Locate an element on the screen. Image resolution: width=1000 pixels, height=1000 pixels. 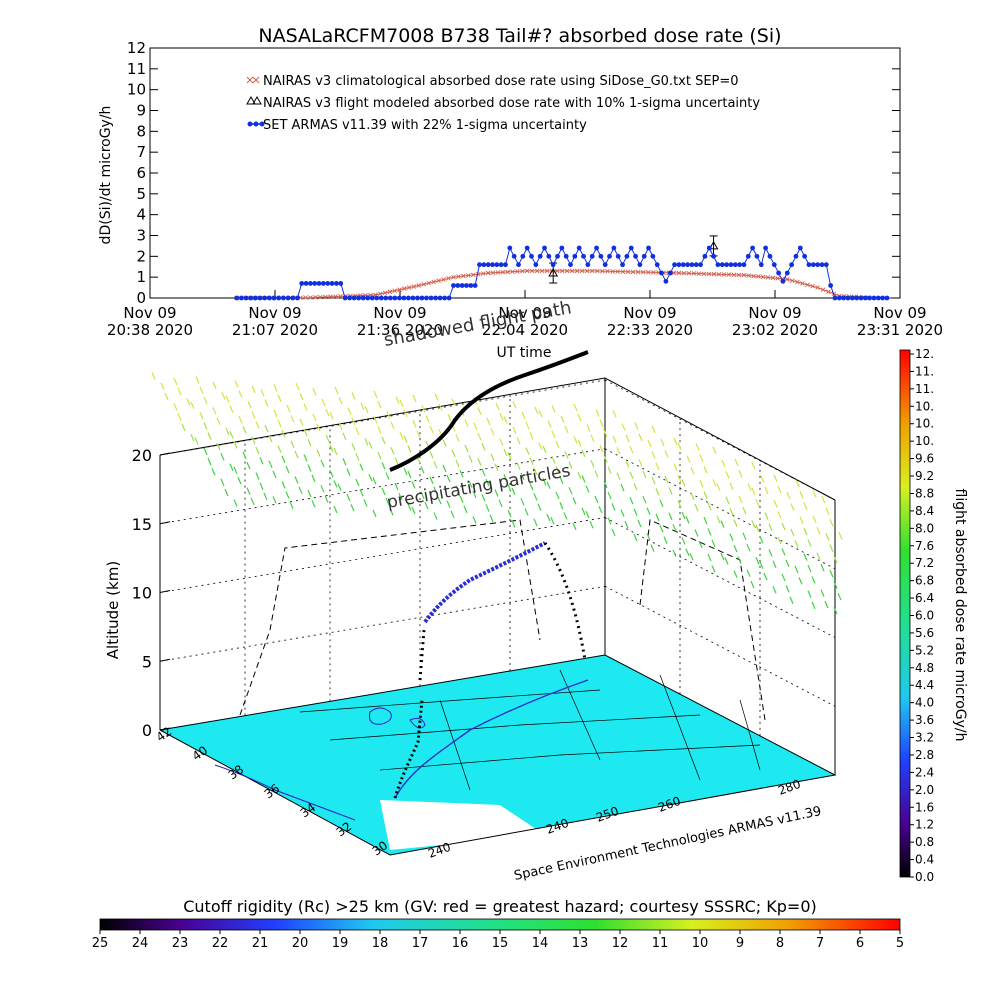
colorbar-tick-label: 10. is located at coordinates (924, 424).